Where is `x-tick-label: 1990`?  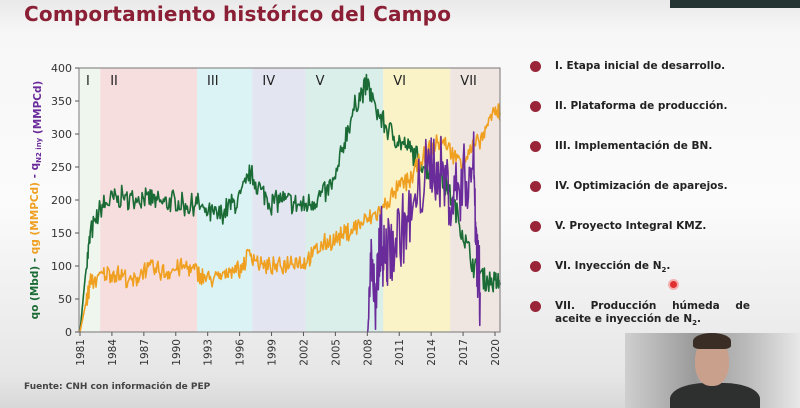
x-tick-label: 1990 is located at coordinates (177, 352).